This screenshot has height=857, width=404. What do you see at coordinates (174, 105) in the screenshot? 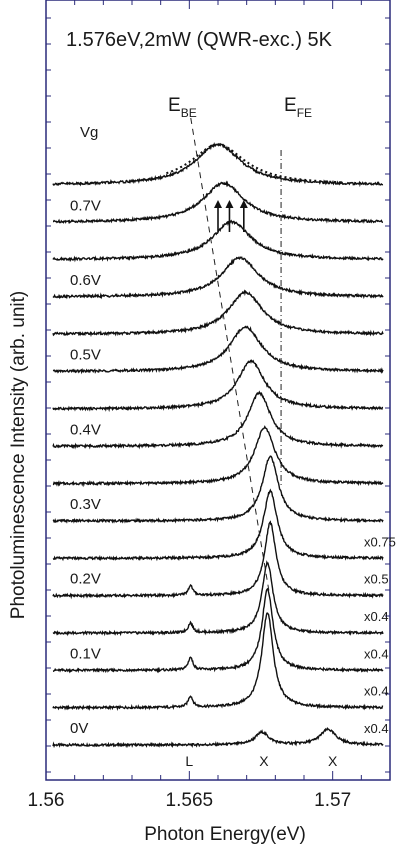
I see `be-label-main: E` at bounding box center [174, 105].